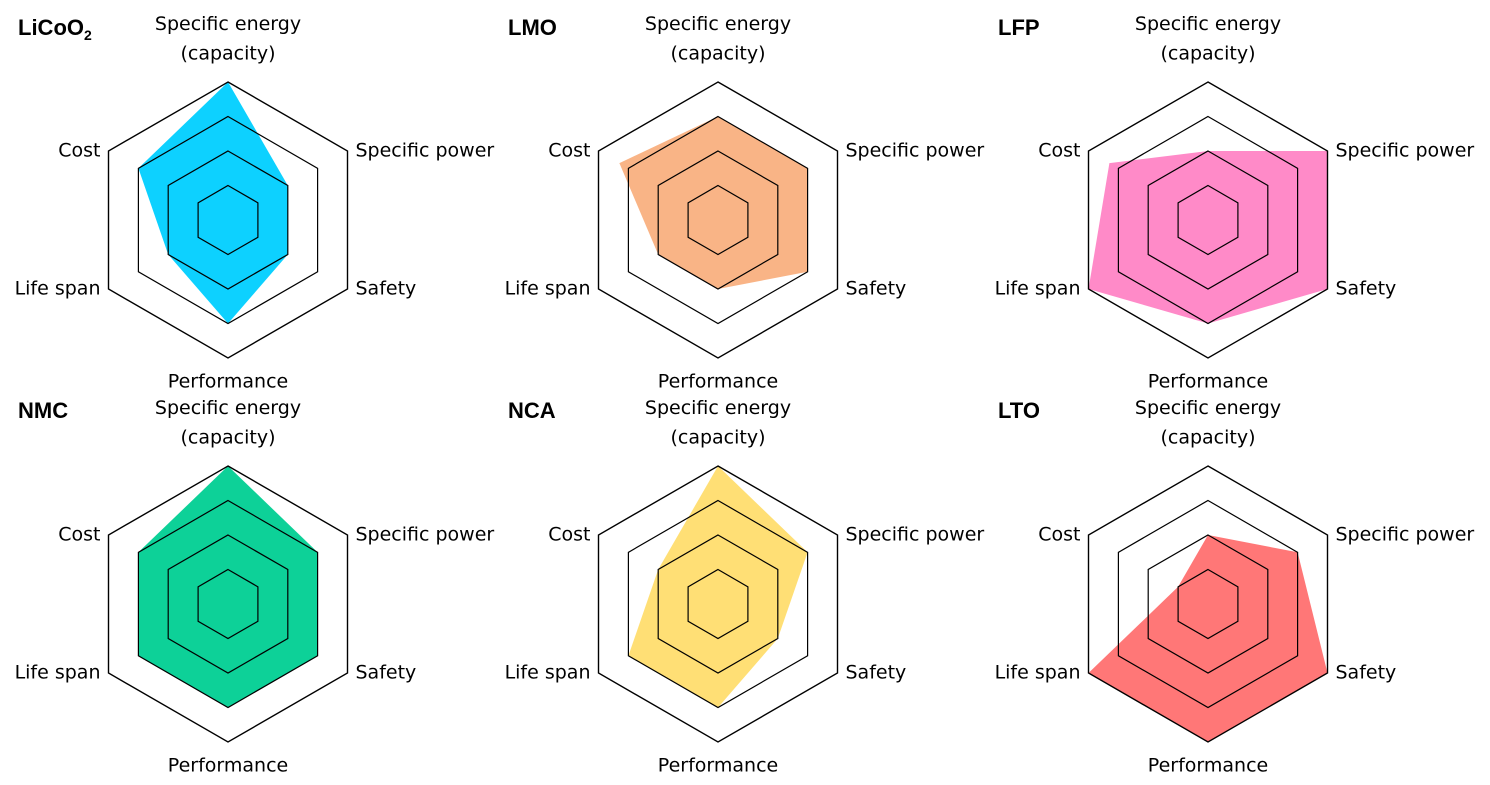  I want to click on chart-title: NMC, so click(43, 410).